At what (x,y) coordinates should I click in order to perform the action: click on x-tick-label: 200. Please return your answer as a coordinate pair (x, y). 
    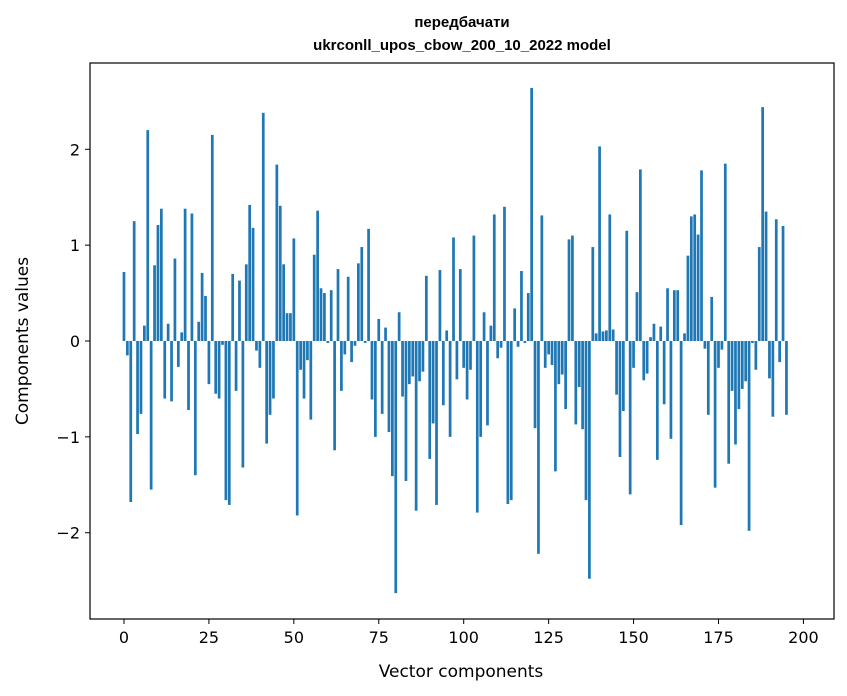
    Looking at the image, I should click on (803, 637).